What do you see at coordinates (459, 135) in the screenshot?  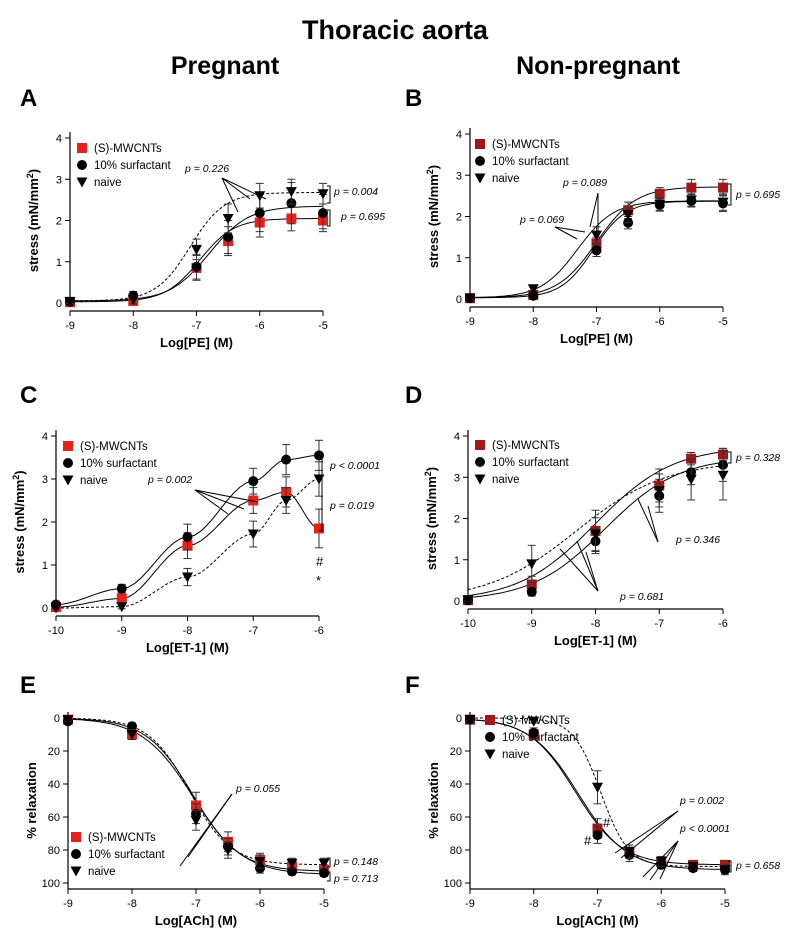 I see `y-tick-label: 4` at bounding box center [459, 135].